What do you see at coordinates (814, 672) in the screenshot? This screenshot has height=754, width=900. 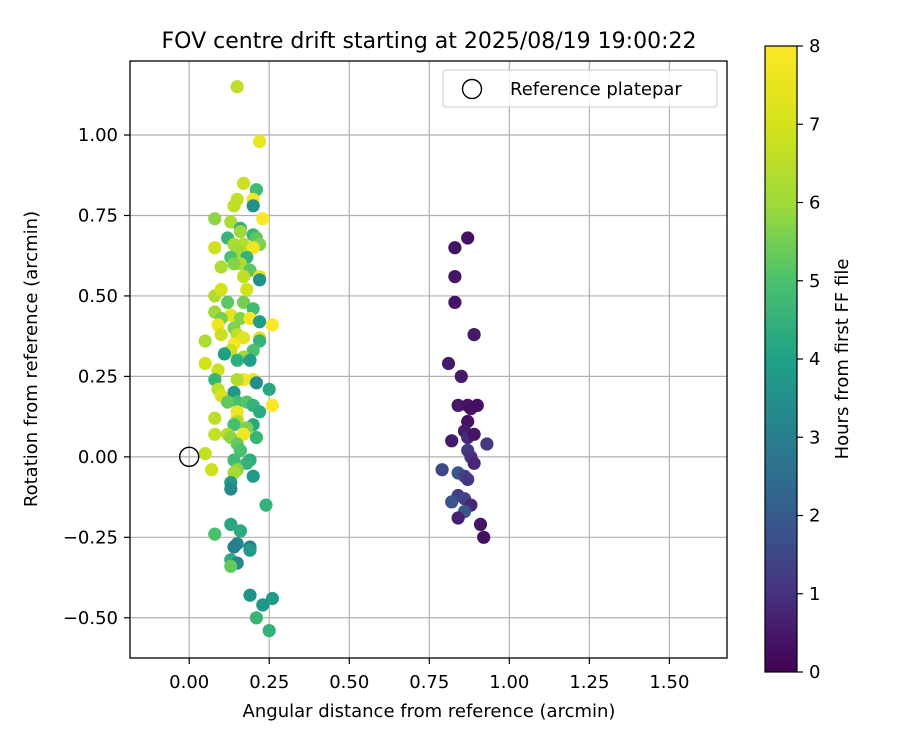 I see `colorbar-tick-label: 0` at bounding box center [814, 672].